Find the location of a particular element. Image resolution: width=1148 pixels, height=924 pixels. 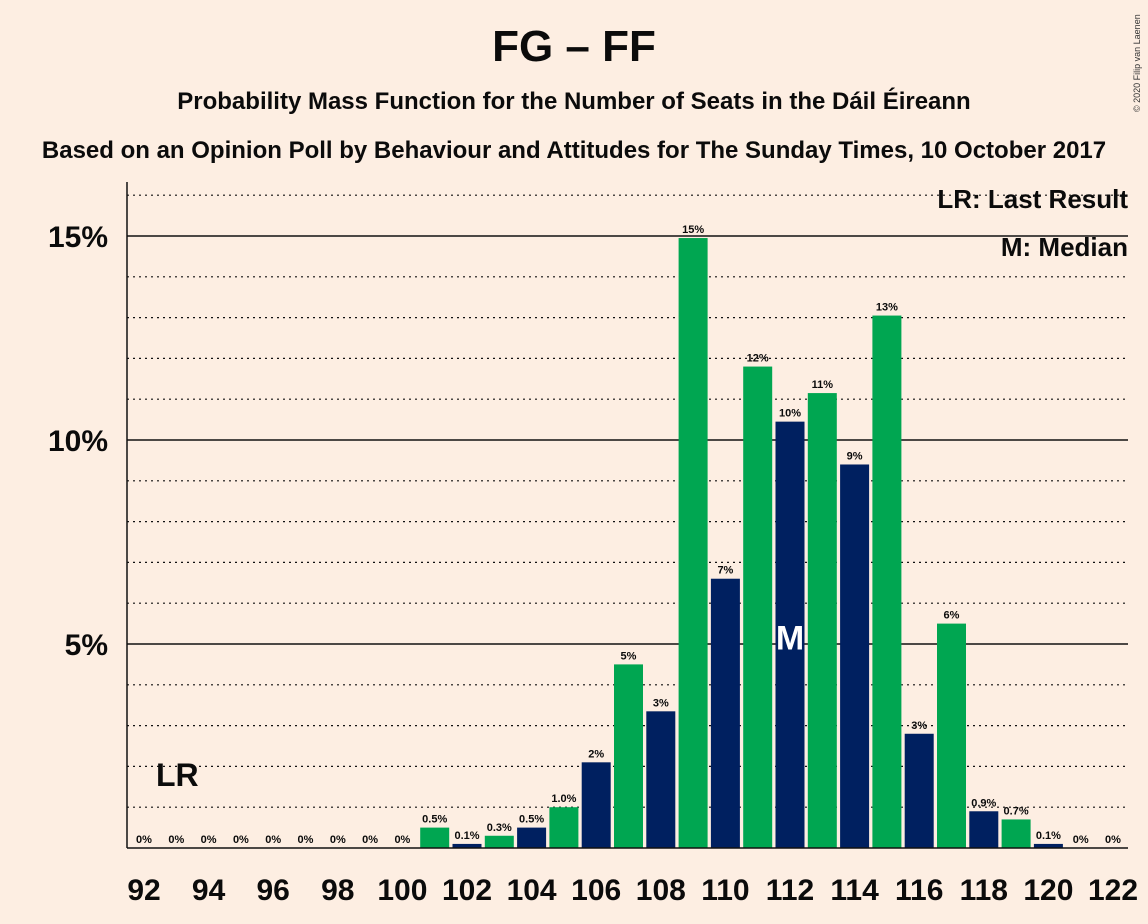

median-marker: M is located at coordinates (790, 639).